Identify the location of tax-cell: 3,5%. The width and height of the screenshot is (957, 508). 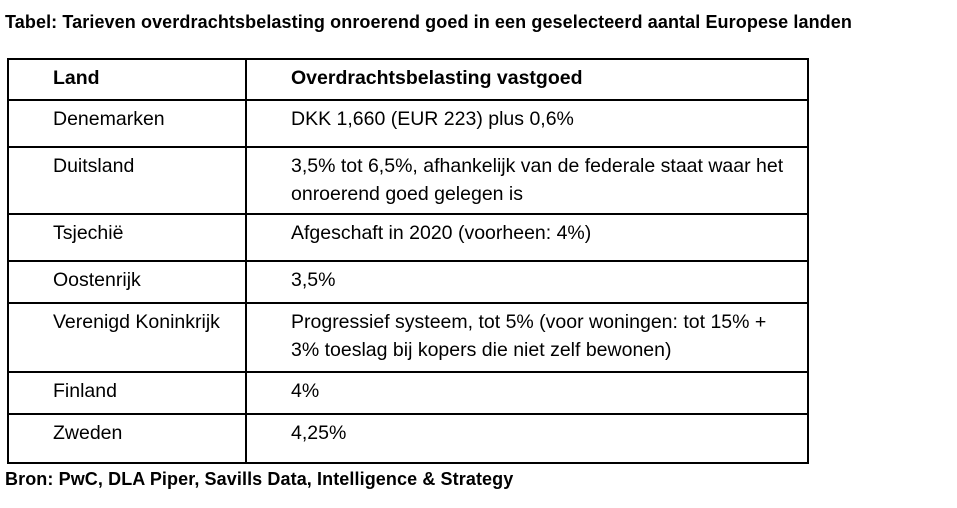
(527, 282).